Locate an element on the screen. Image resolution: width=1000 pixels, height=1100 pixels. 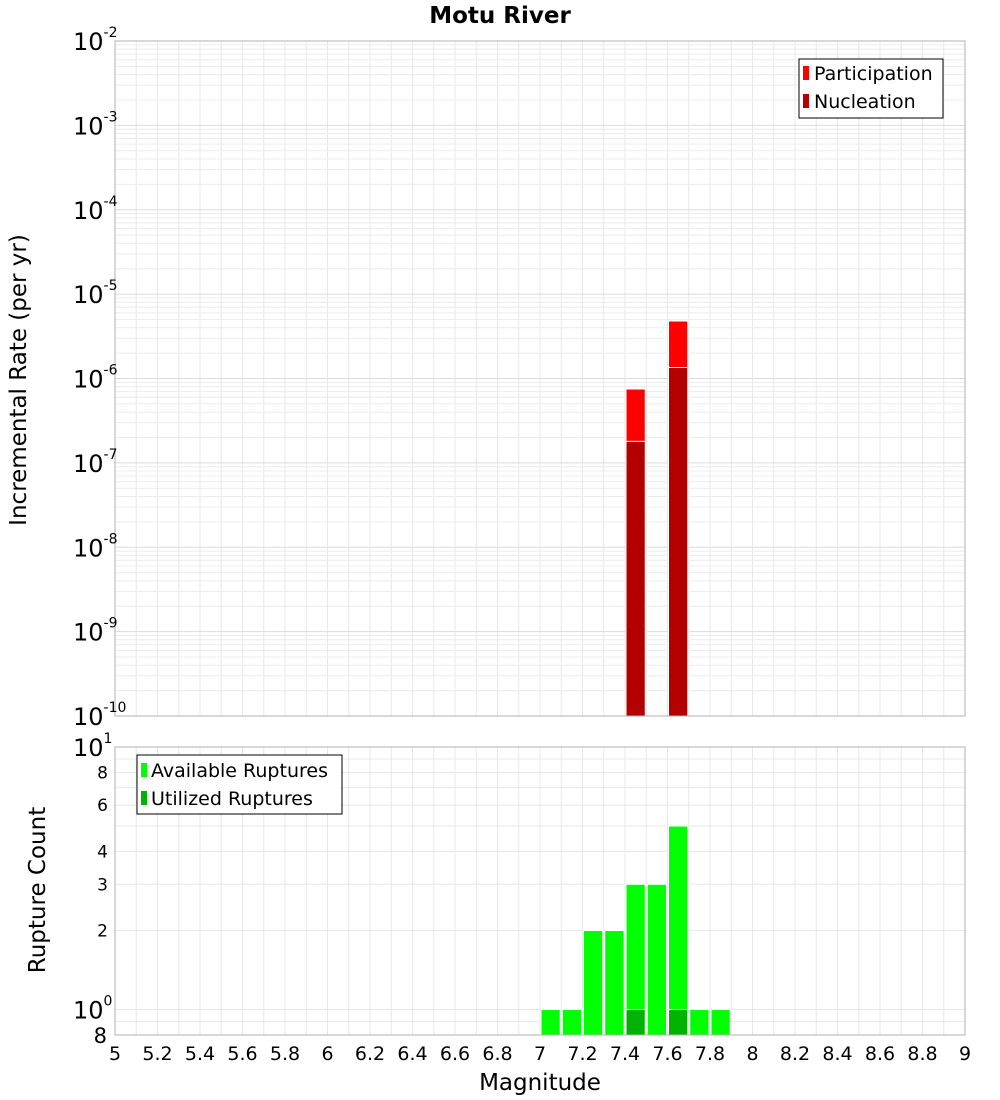
count-bars is located at coordinates (635, 930).